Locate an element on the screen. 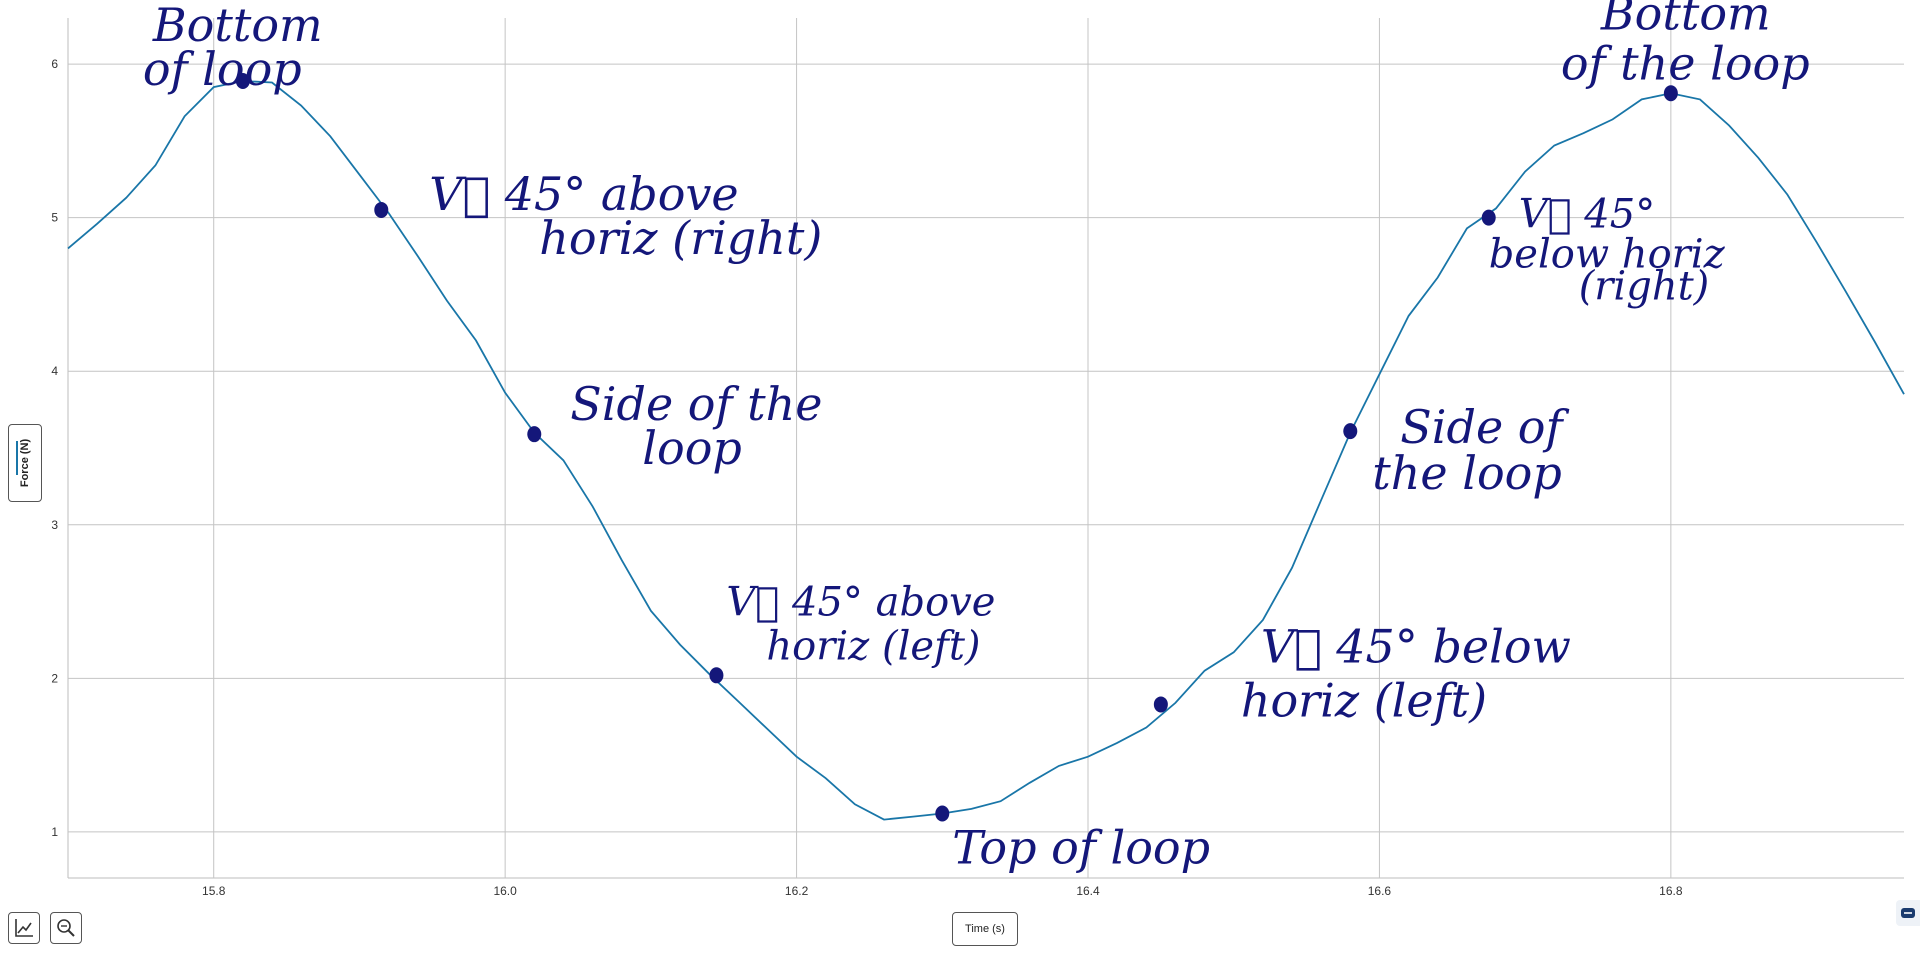 This screenshot has height=953, width=1920. x-tick-label: 16.4 is located at coordinates (1088, 891).